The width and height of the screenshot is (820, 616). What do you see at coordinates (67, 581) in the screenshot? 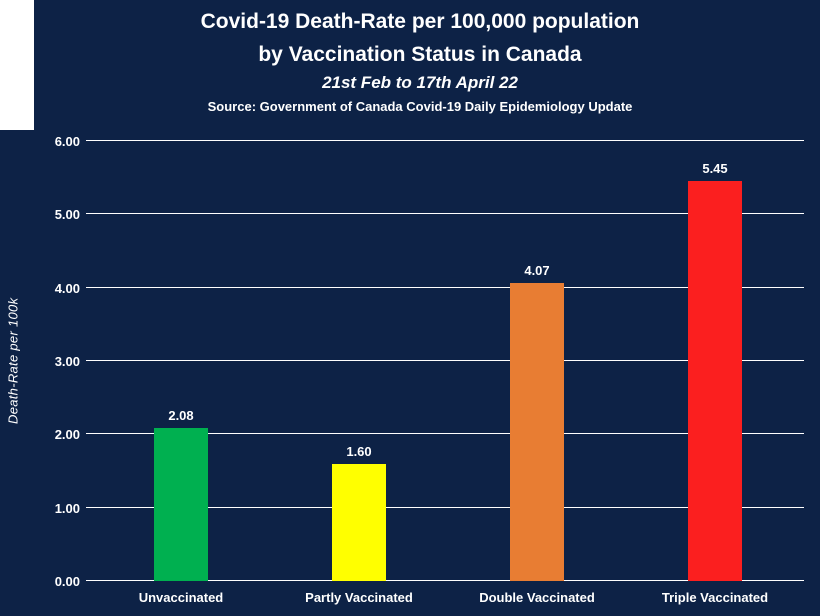
I see `y-tick-0.00: 0.00` at bounding box center [67, 581].